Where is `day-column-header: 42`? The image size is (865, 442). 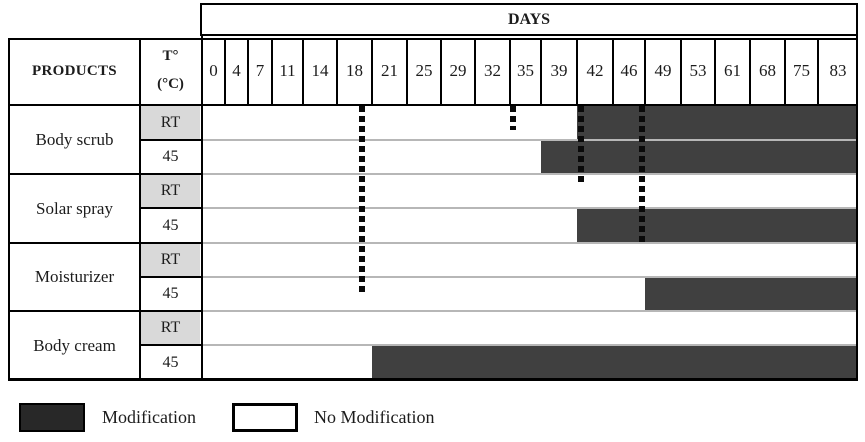 day-column-header: 42 is located at coordinates (595, 70).